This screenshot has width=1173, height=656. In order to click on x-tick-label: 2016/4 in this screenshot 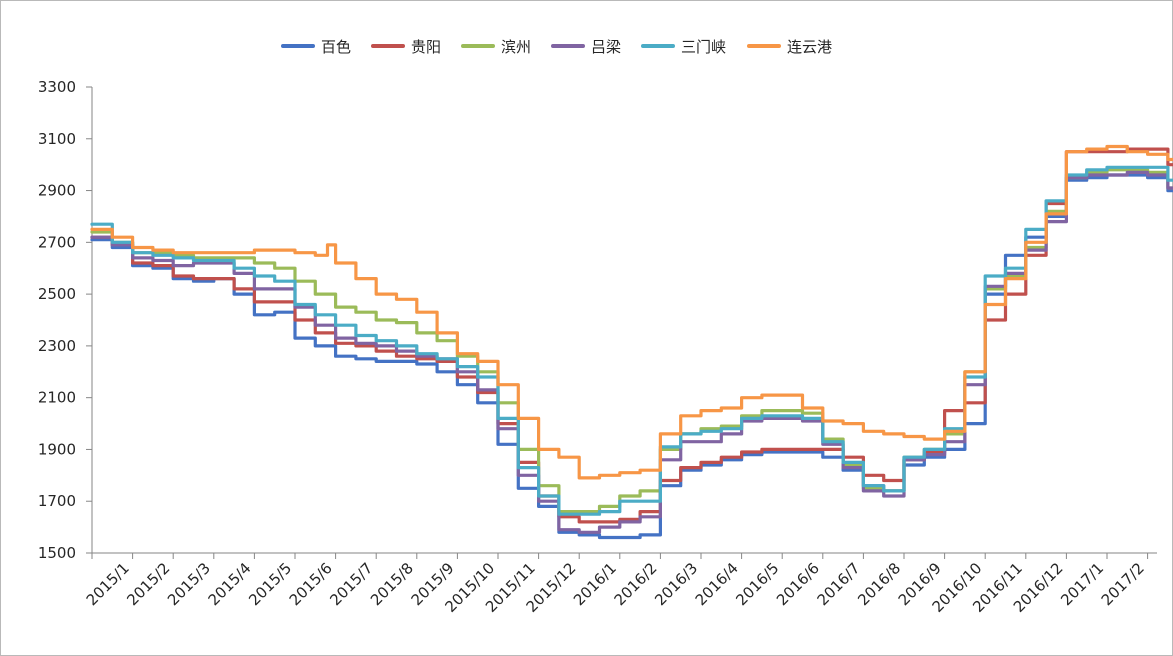, I will do `click(717, 584)`.